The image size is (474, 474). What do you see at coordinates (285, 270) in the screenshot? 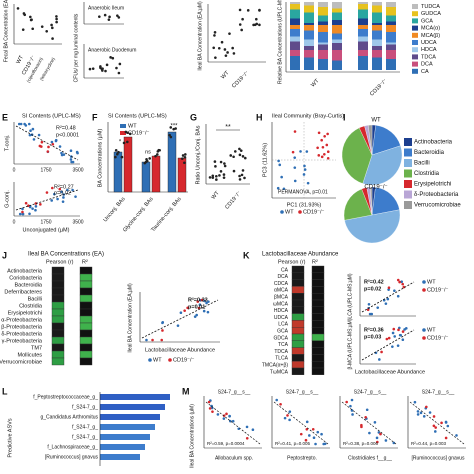
I see `label: CA` at bounding box center [285, 270].